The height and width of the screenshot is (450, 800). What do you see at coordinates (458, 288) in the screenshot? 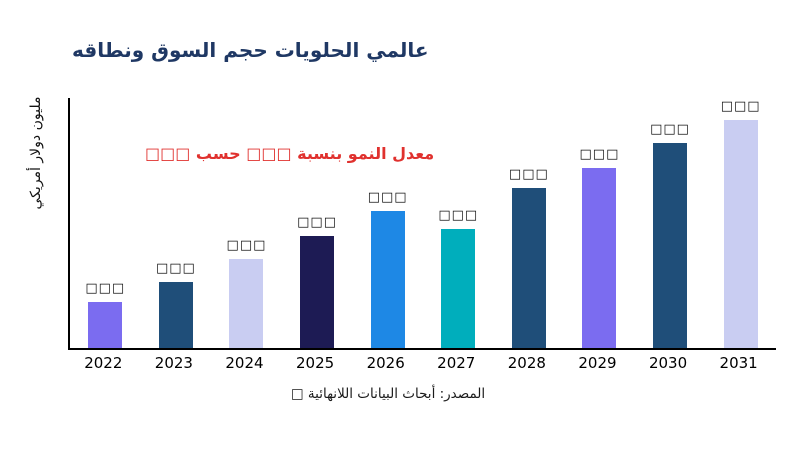
I see `bar-2027` at bounding box center [458, 288].